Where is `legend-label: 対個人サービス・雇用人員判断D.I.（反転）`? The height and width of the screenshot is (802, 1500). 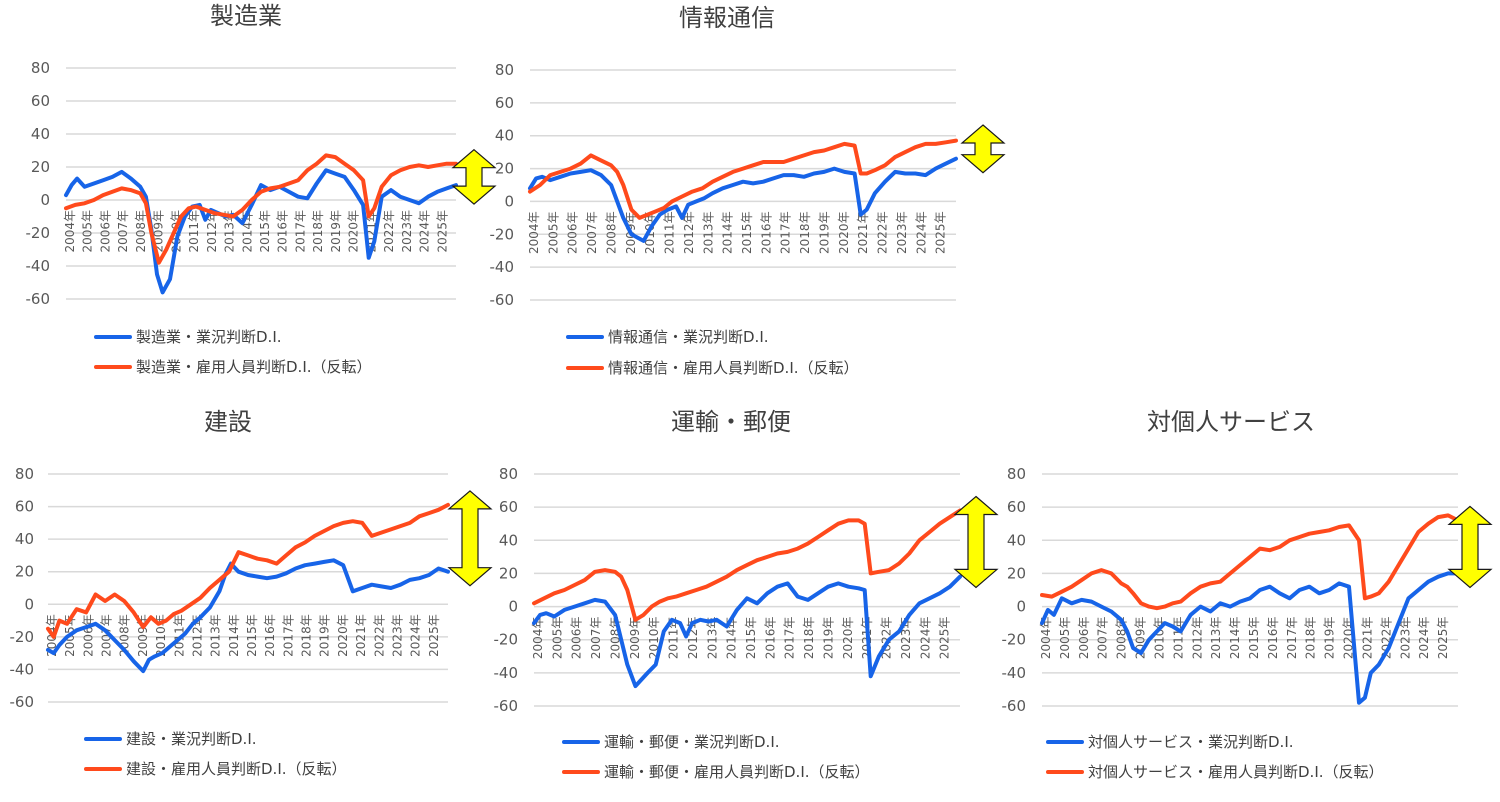 legend-label: 対個人サービス・雇用人員判断D.I.（反転） is located at coordinates (1236, 772).